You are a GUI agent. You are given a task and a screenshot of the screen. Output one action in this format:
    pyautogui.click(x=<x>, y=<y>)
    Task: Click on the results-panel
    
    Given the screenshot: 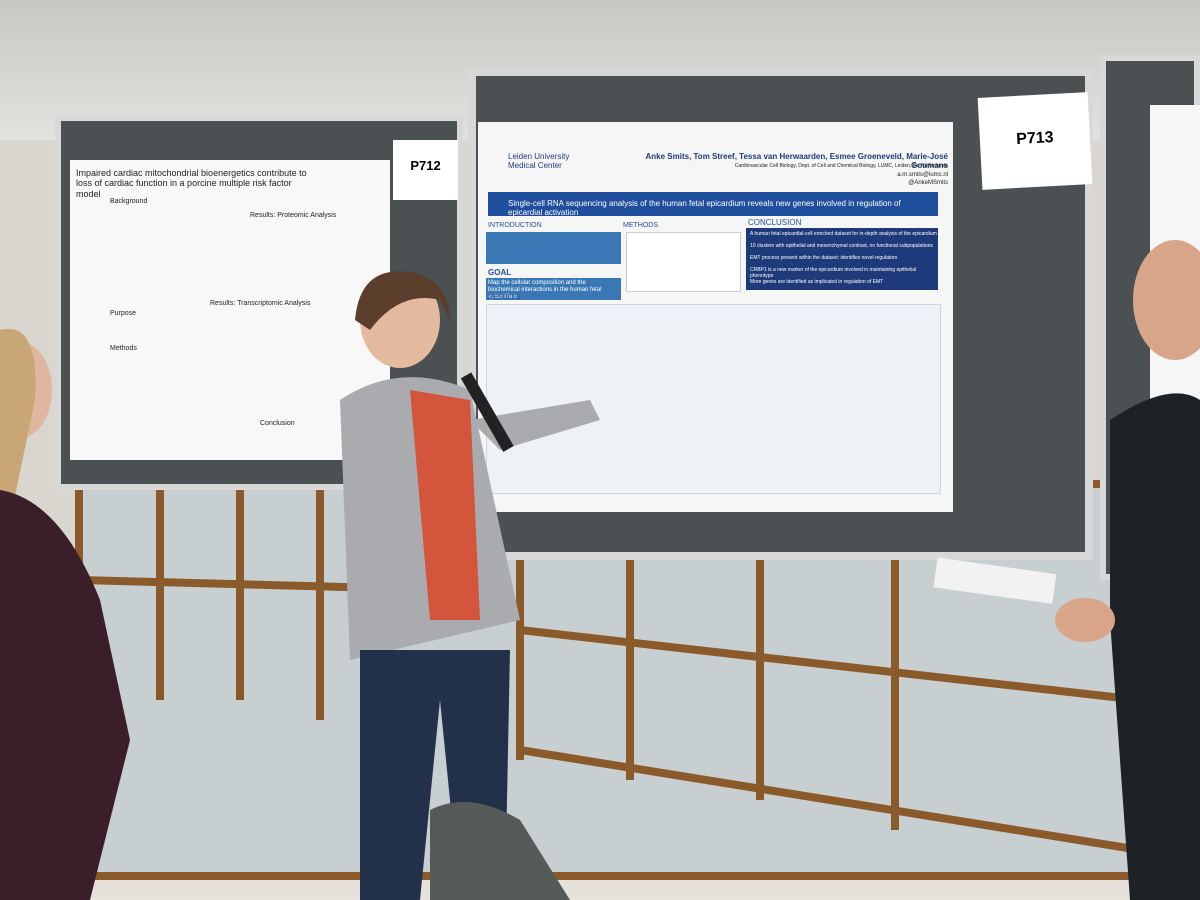 What is the action you would take?
    pyautogui.click(x=713, y=399)
    